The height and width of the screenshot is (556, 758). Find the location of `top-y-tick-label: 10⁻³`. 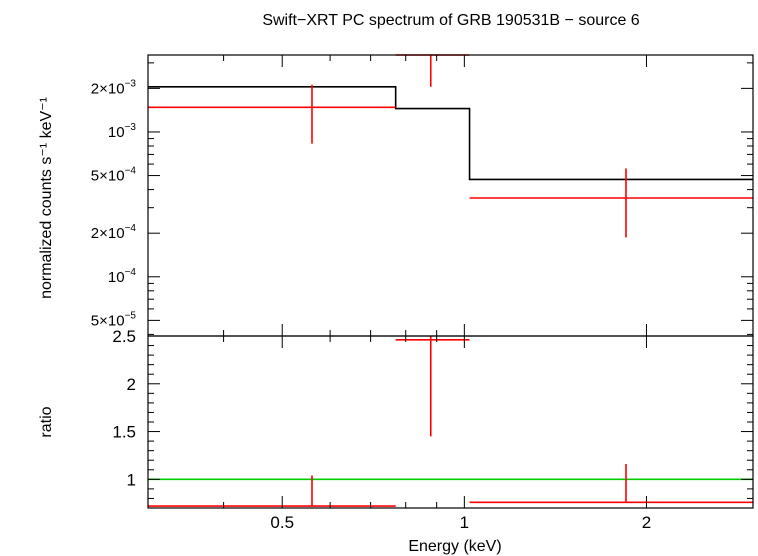

top-y-tick-label: 10⁻³ is located at coordinates (122, 131).